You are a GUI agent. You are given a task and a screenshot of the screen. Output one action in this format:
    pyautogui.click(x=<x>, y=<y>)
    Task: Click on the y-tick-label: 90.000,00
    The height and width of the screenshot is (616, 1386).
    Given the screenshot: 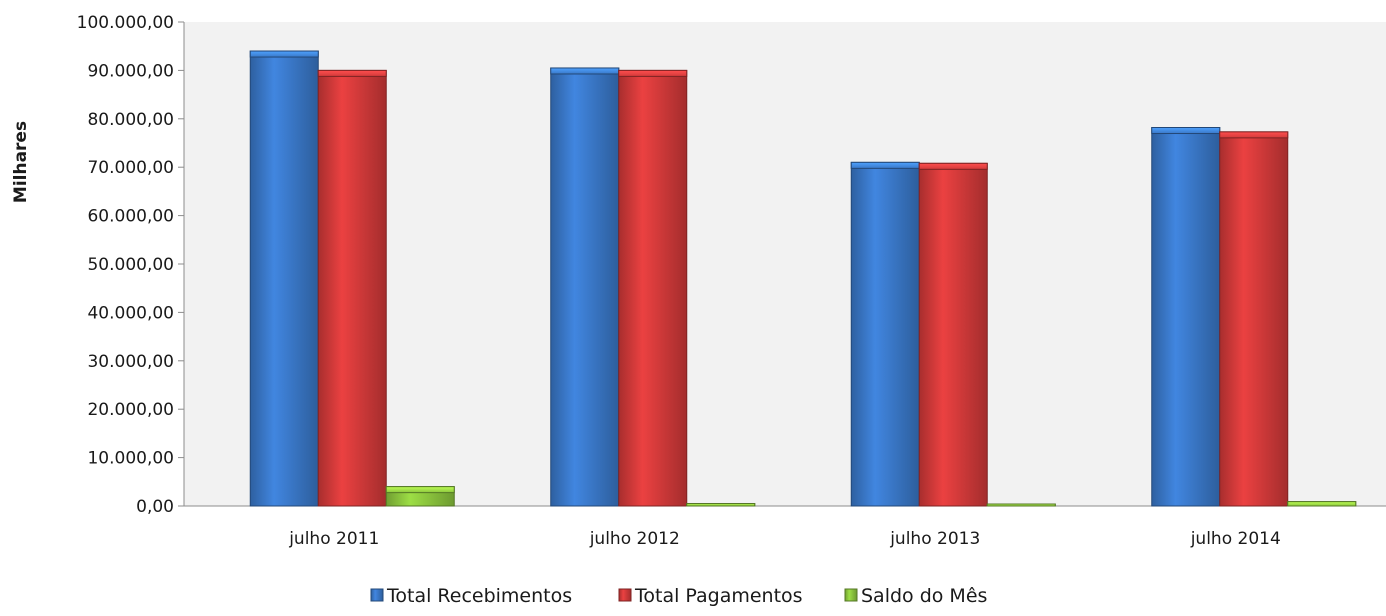 What is the action you would take?
    pyautogui.click(x=130, y=71)
    